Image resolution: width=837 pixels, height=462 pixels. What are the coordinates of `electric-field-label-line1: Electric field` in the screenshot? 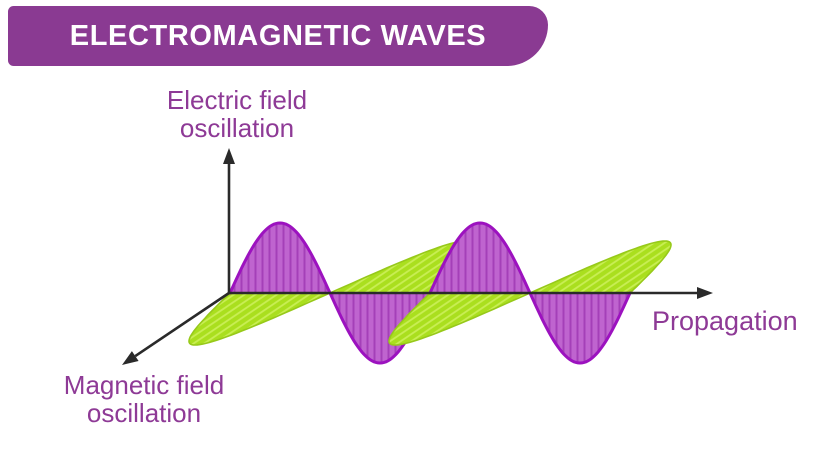 It's located at (237, 100).